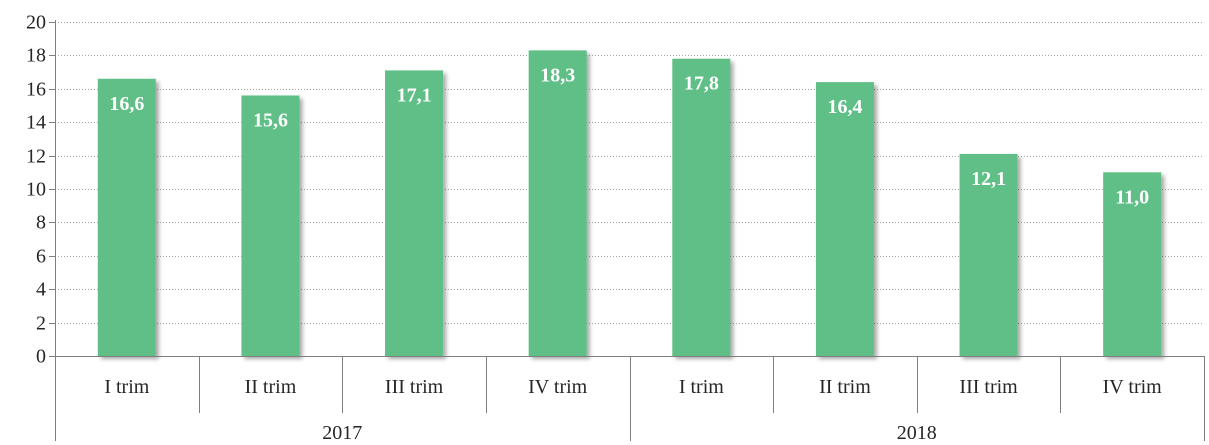 This screenshot has height=445, width=1209. I want to click on y-tick-label: 18, so click(36, 56).